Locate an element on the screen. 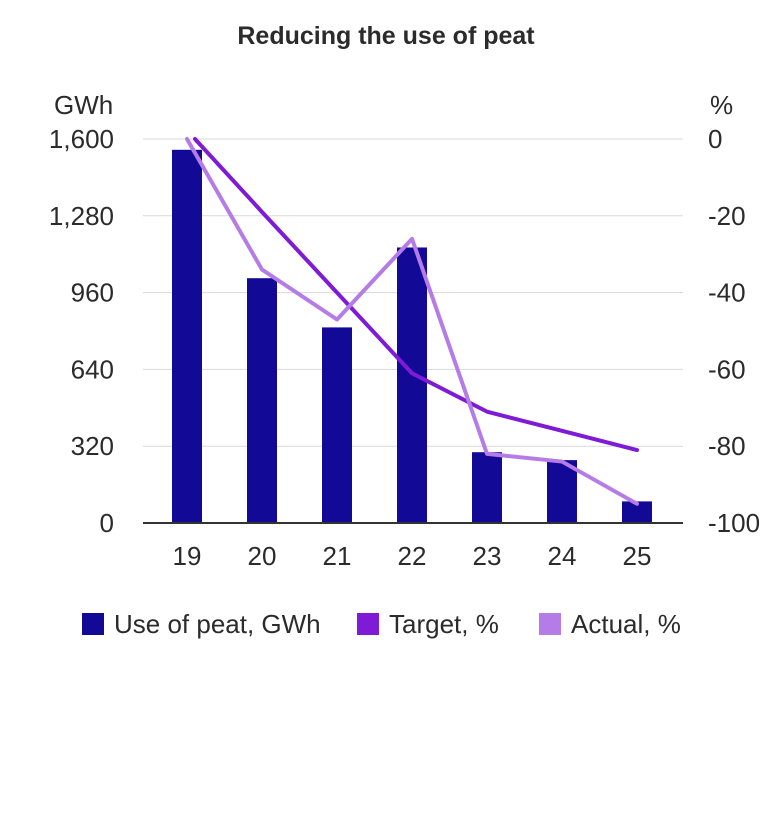 The image size is (773, 839). left-axis-unit: GWh is located at coordinates (83, 105).